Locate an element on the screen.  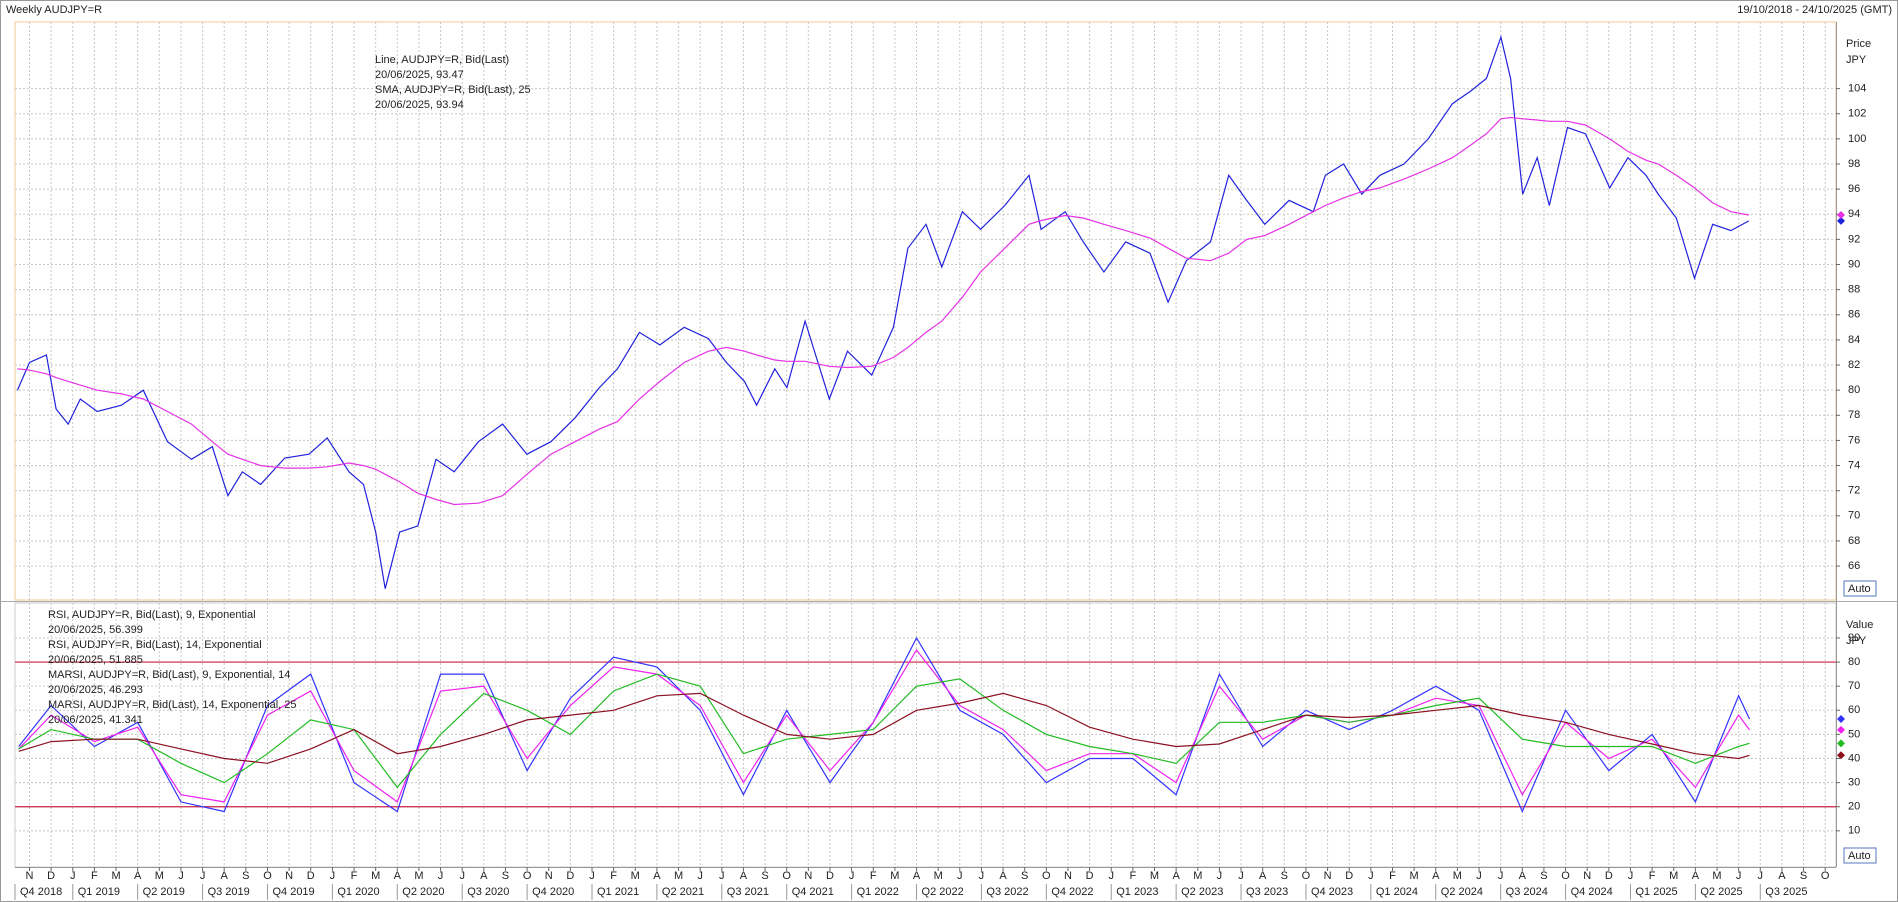
y-tick-label: 30 is located at coordinates (1854, 783).